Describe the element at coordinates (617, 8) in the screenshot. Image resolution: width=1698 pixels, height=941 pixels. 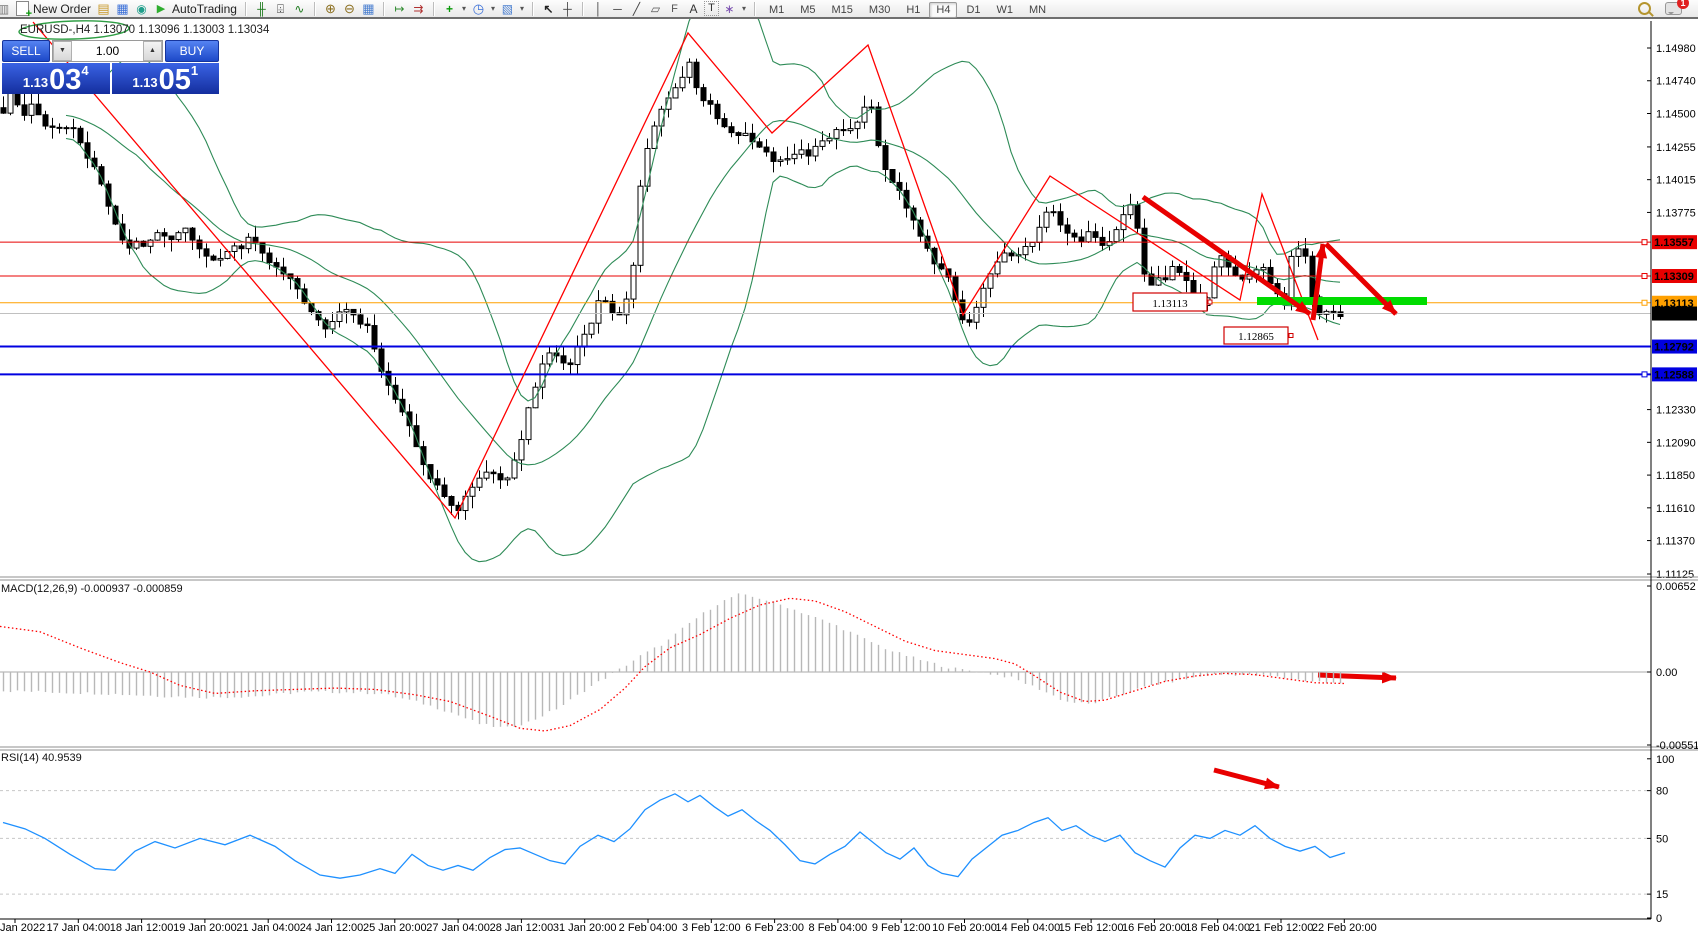
I see `horizontal-line-icon: ─` at that location.